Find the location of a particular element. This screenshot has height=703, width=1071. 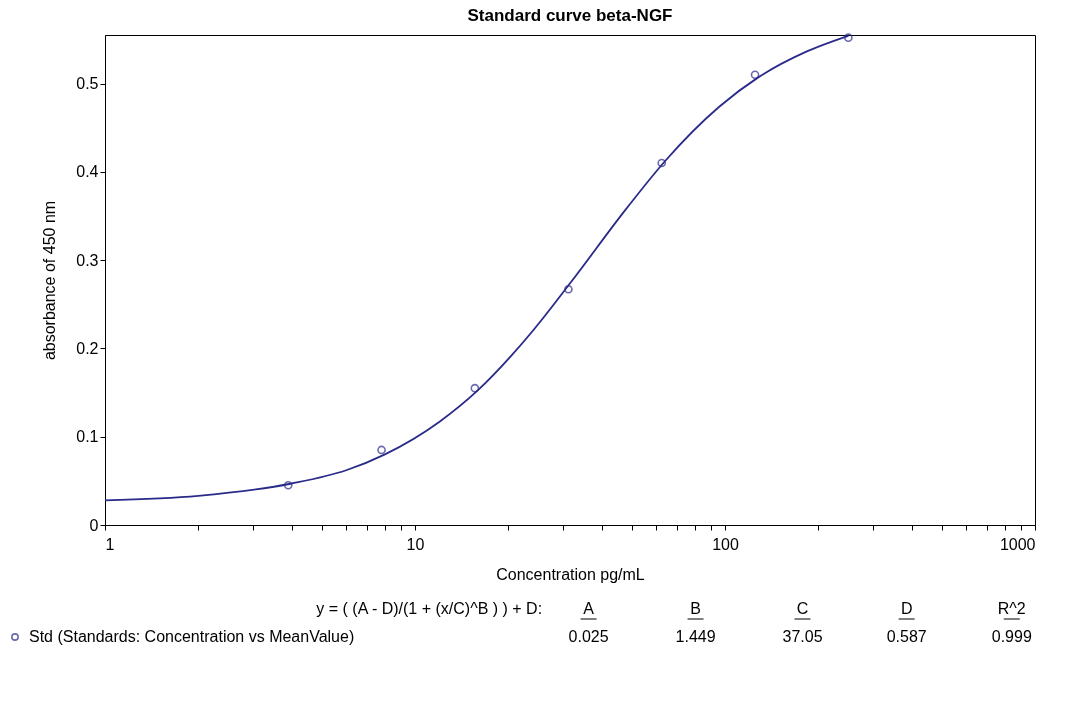

text: 0.587 is located at coordinates (906, 636).